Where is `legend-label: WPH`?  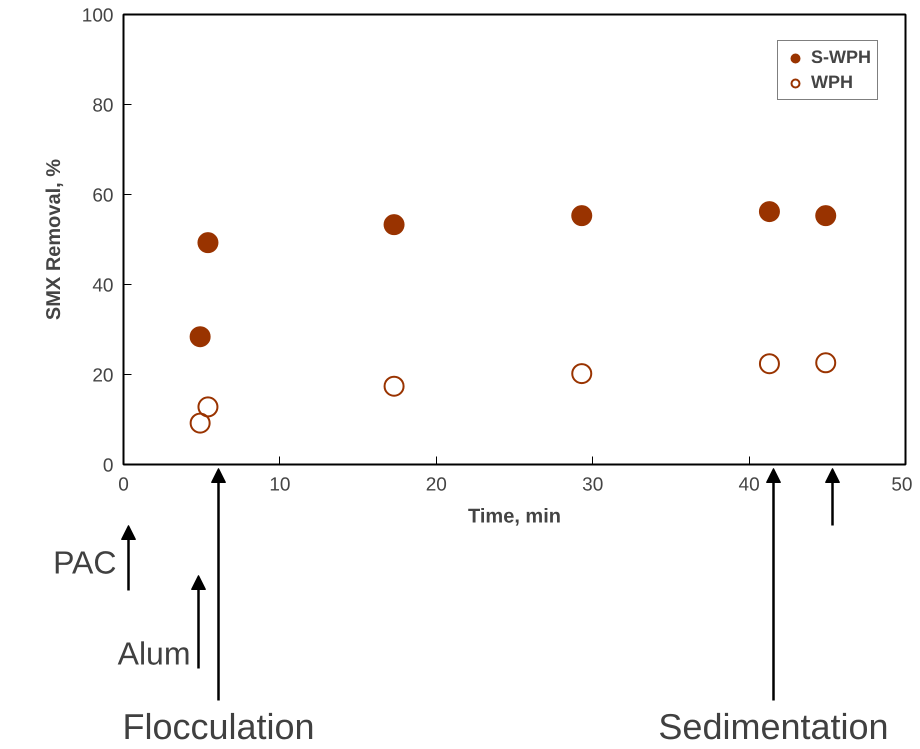 legend-label: WPH is located at coordinates (832, 82).